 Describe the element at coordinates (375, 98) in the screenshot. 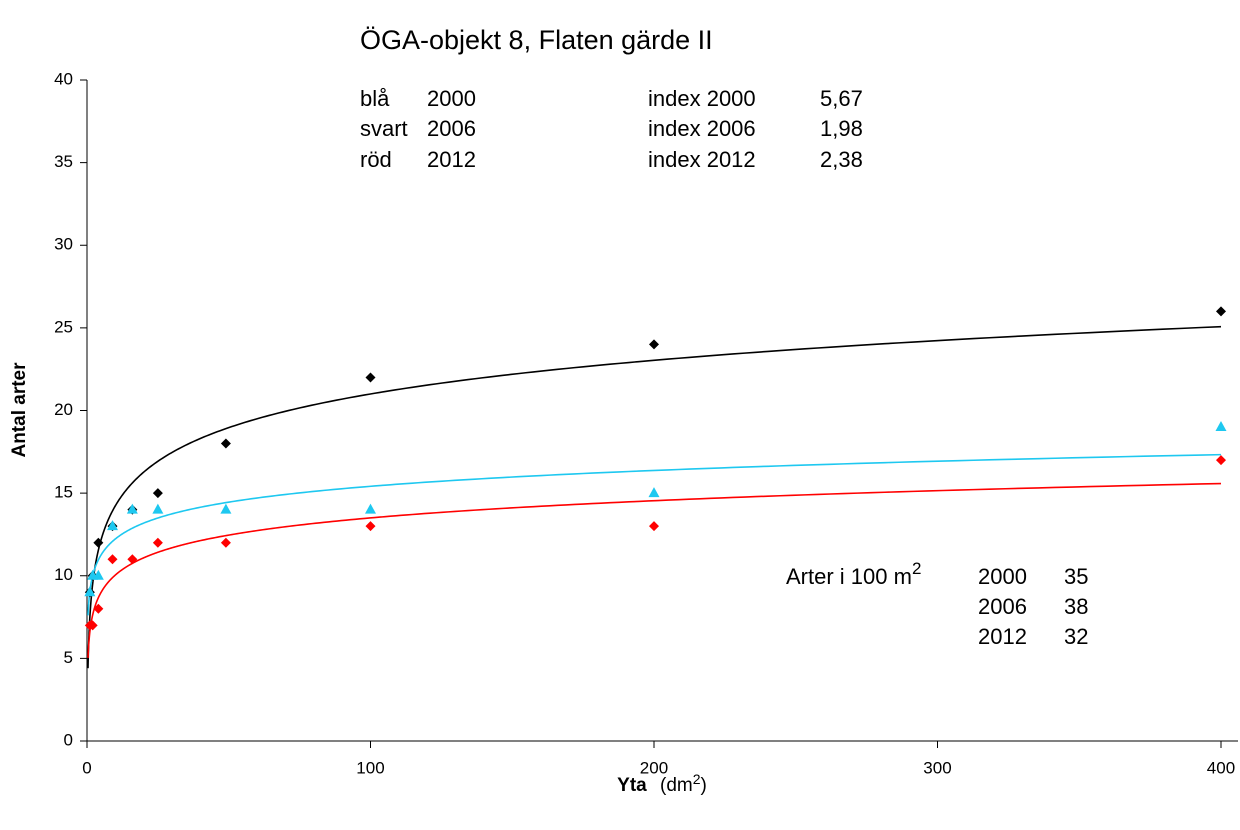

I see `index-table-cell: blå` at that location.